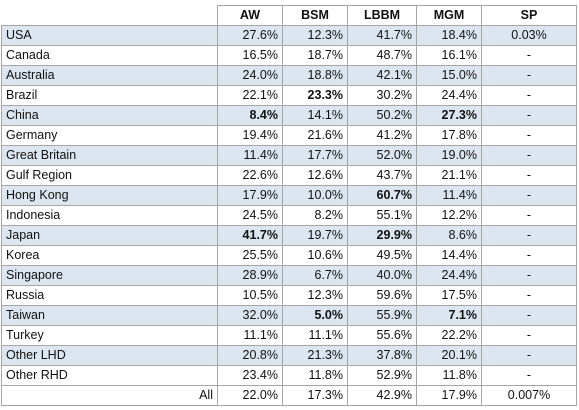 This screenshot has width=579, height=410. What do you see at coordinates (529, 15) in the screenshot?
I see `column-header-sp: SP` at bounding box center [529, 15].